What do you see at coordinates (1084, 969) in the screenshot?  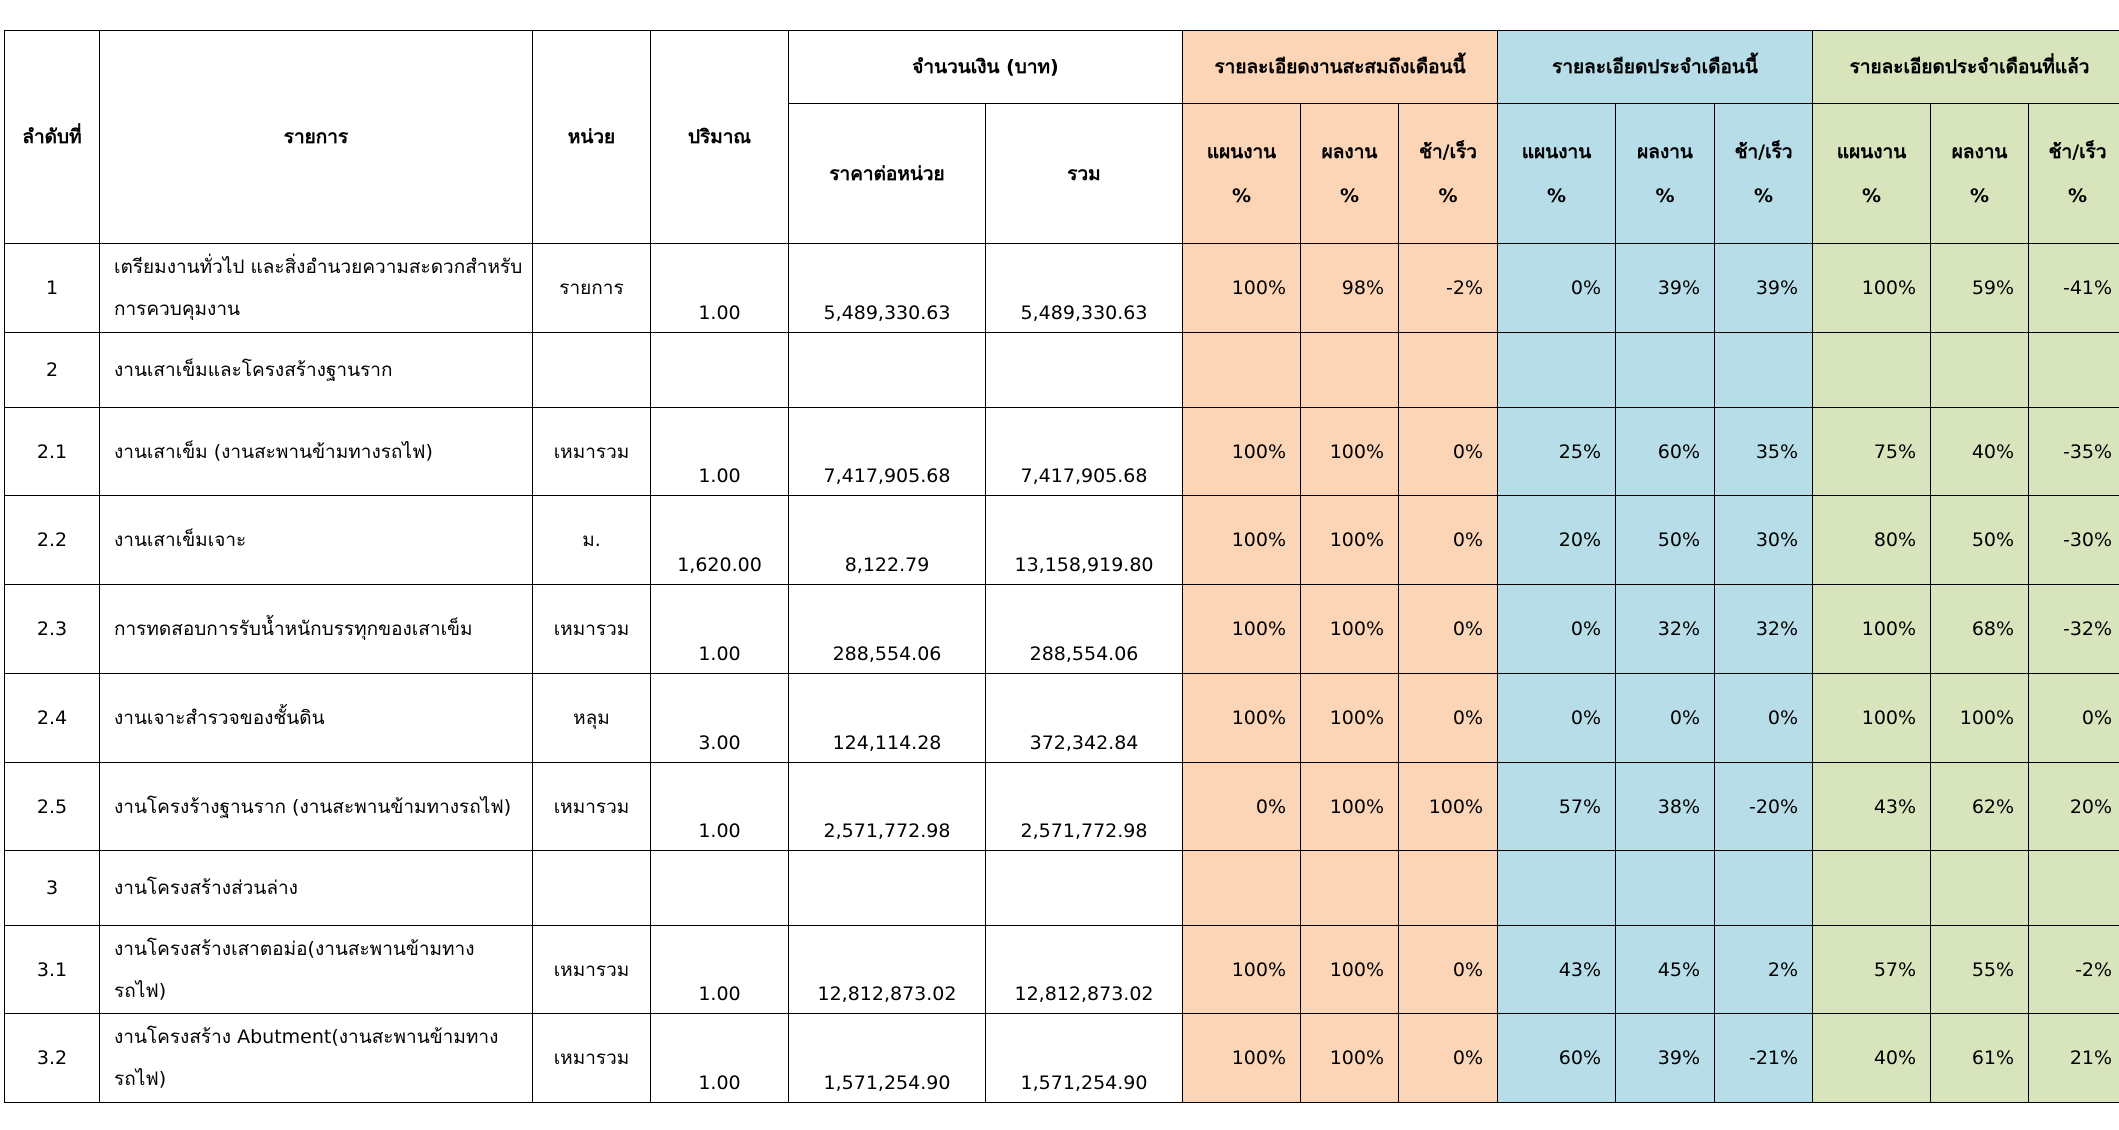 I see `row-total: 12,812,873.02` at bounding box center [1084, 969].